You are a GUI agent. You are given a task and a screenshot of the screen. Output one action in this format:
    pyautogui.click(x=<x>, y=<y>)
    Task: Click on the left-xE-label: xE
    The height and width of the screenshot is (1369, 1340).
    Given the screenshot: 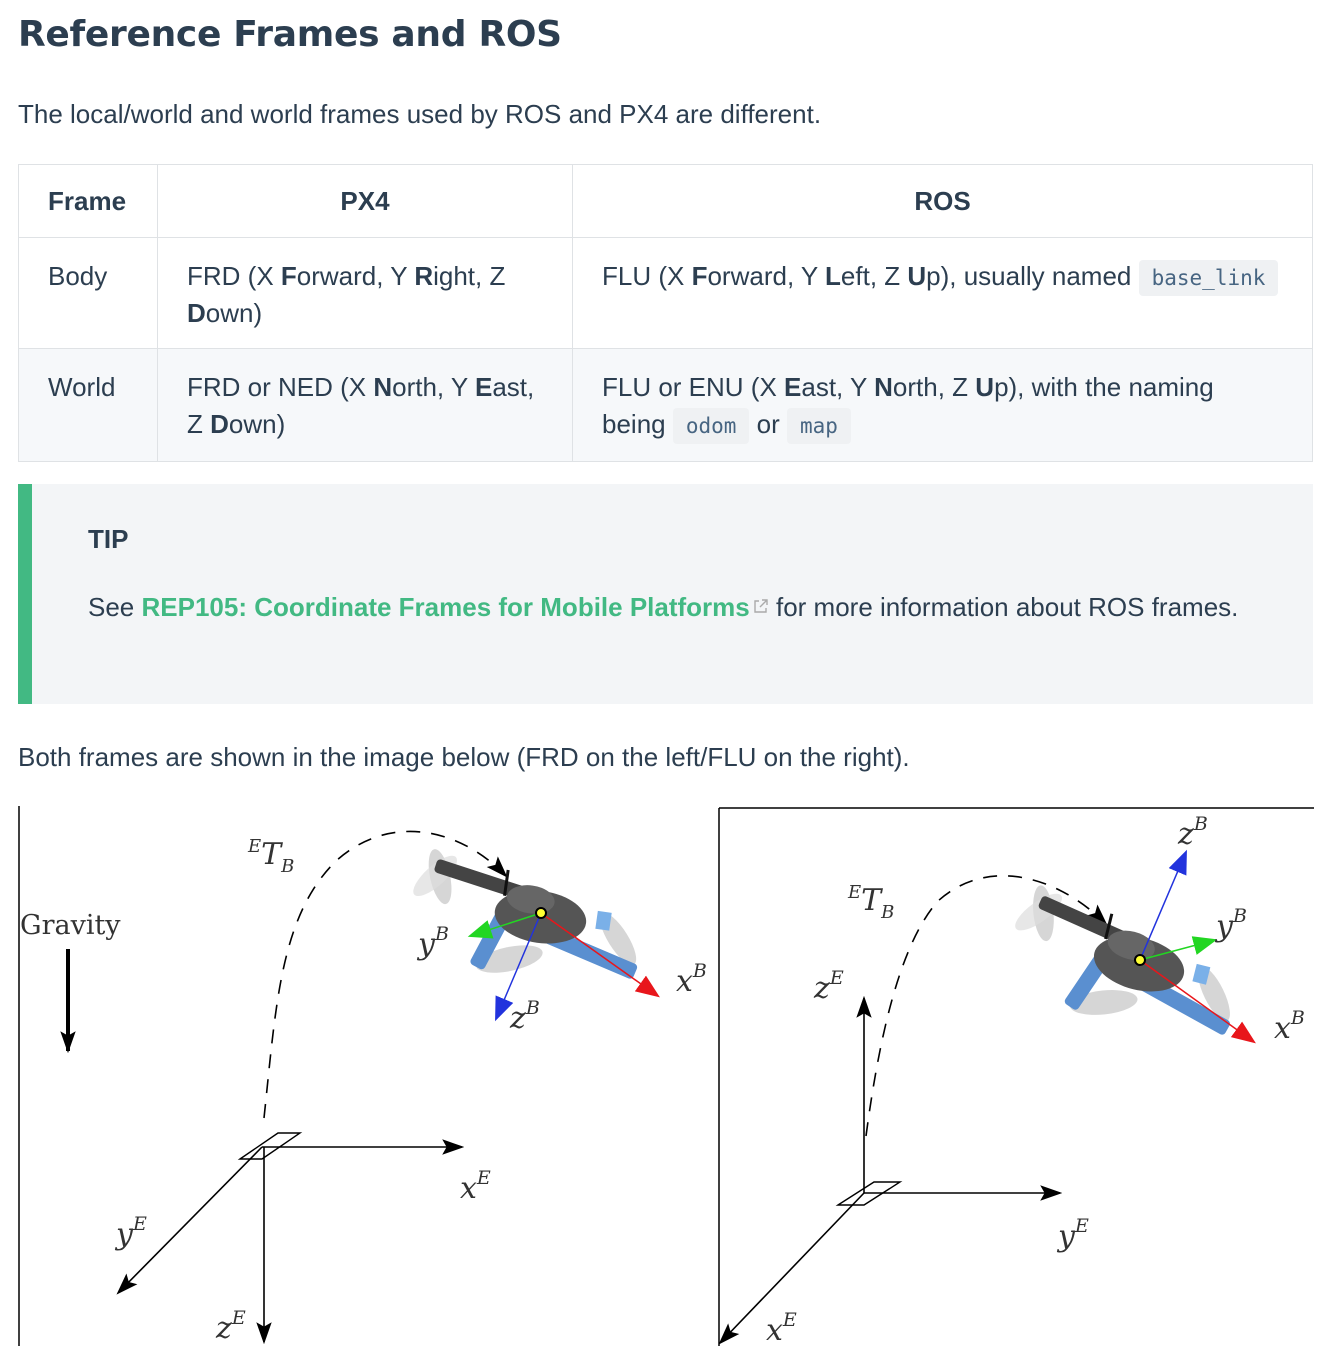 What is the action you would take?
    pyautogui.click(x=475, y=1186)
    